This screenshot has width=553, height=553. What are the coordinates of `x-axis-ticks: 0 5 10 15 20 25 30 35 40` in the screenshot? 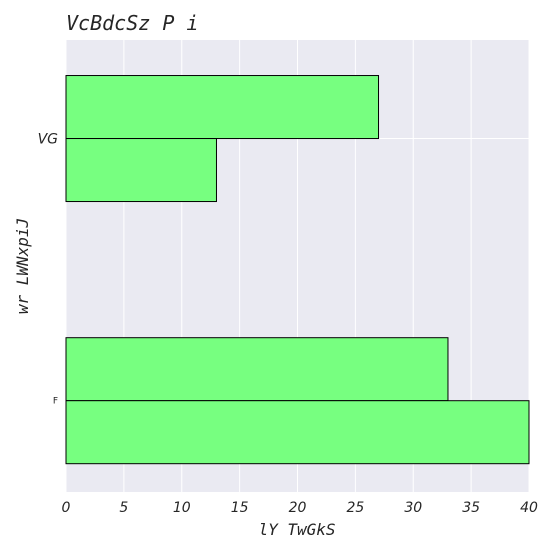 It's located at (300, 508).